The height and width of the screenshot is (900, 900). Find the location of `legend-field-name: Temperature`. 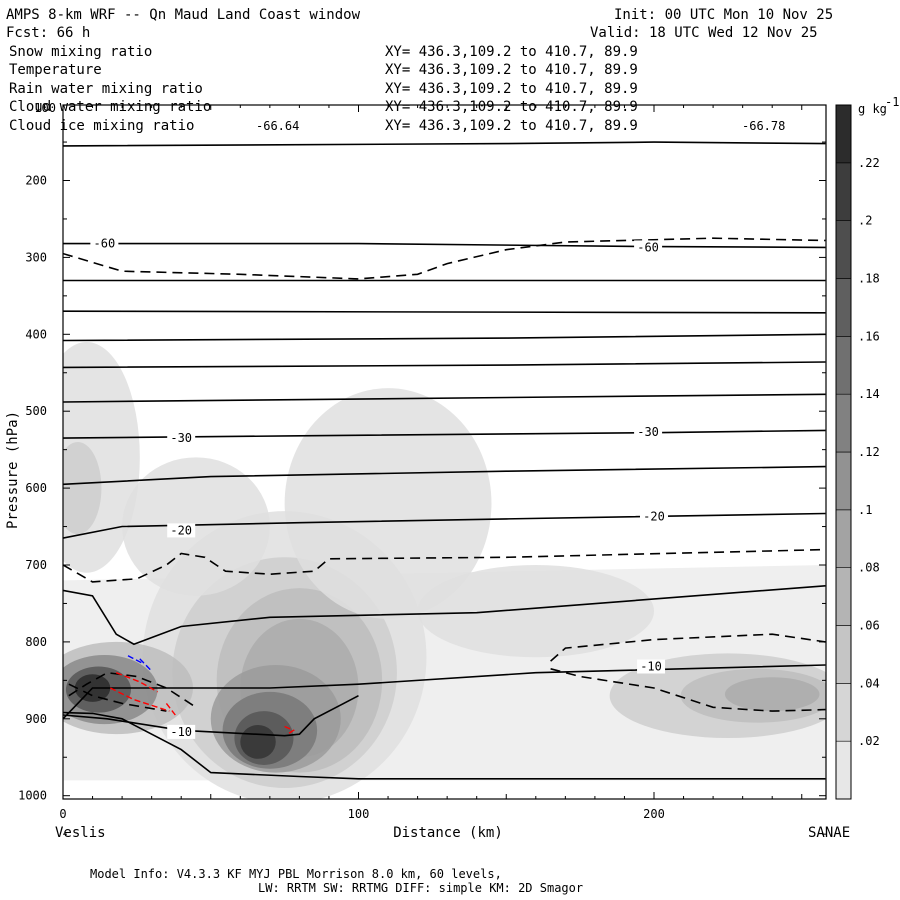

legend-field-name: Temperature is located at coordinates (55, 70).